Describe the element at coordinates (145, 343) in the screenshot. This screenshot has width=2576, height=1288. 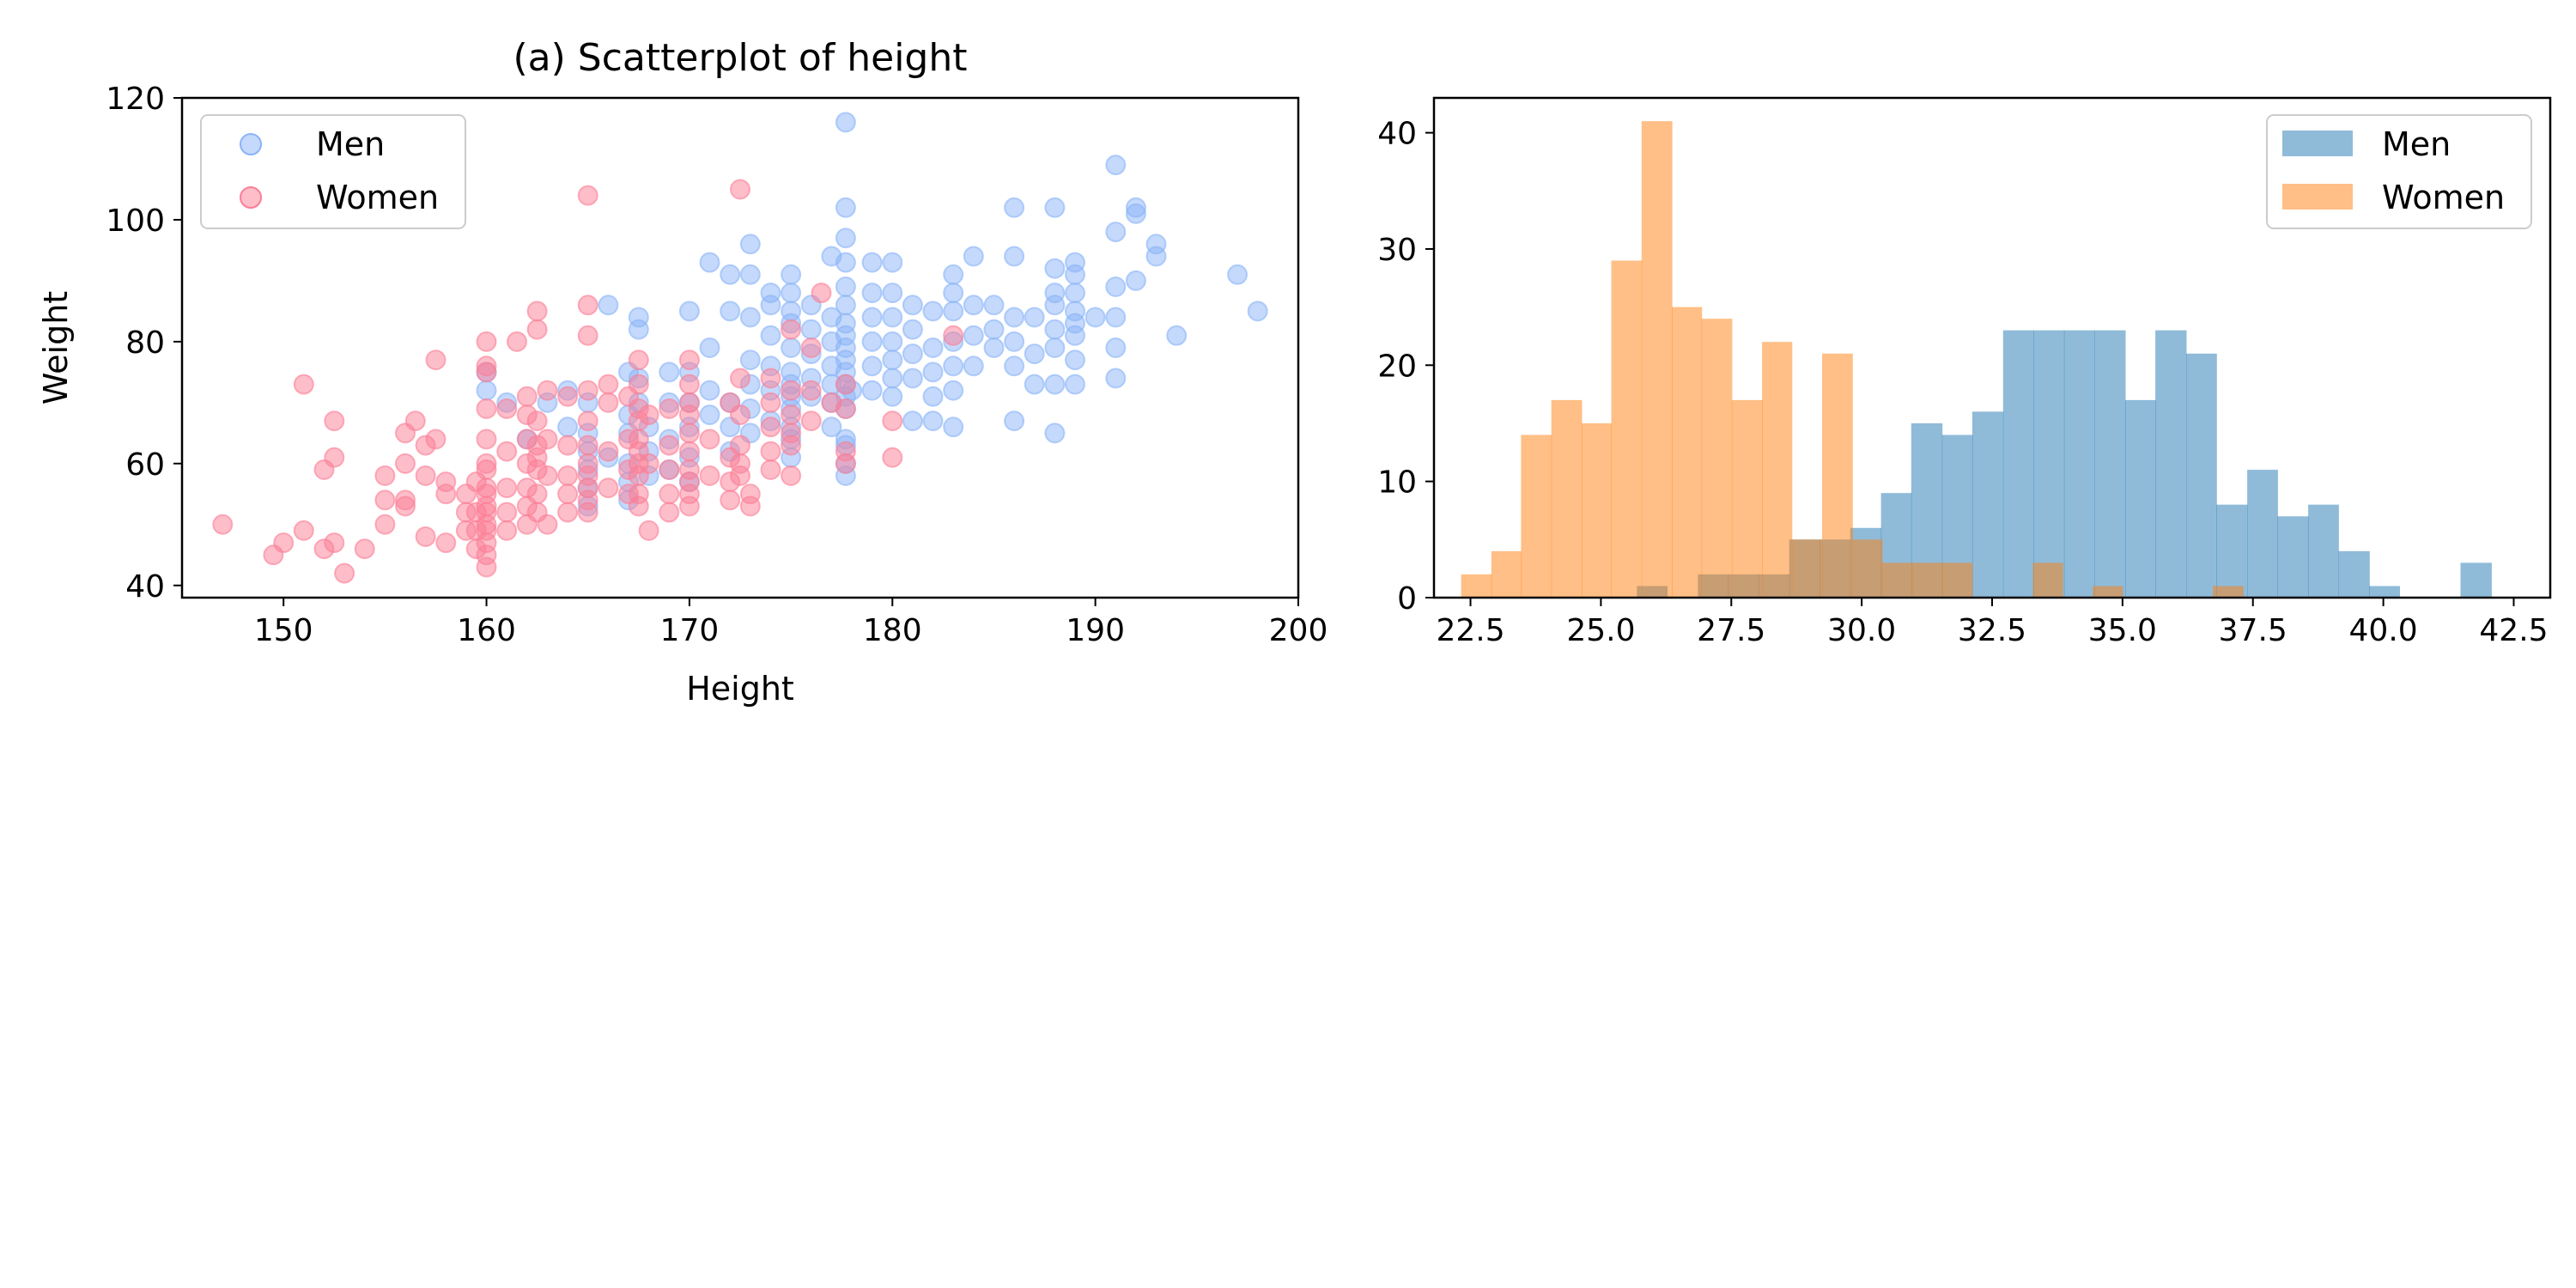
I see `y-tick-label: 80` at that location.